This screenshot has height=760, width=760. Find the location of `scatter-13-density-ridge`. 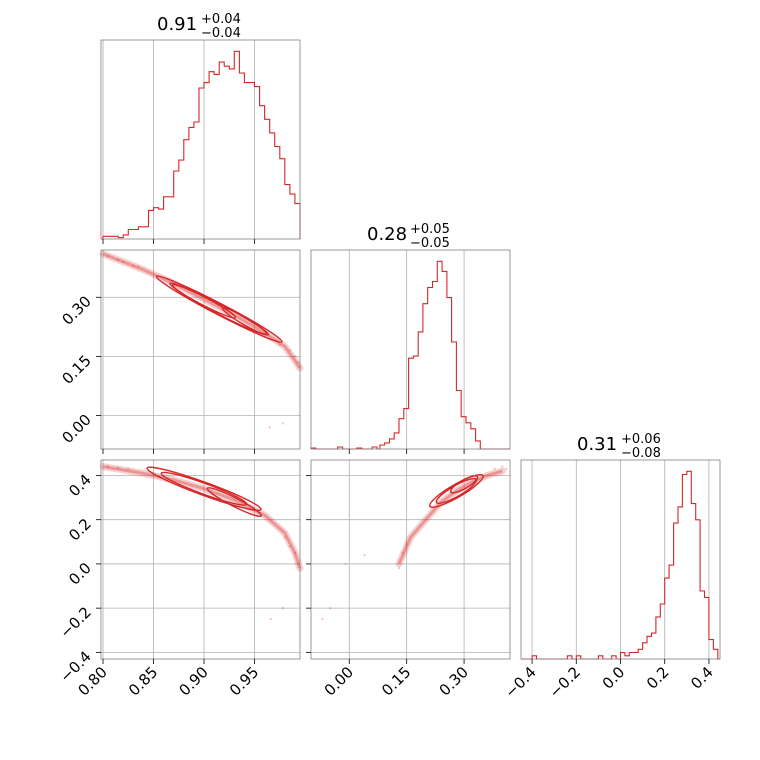

scatter-13-density-ridge is located at coordinates (201, 517).